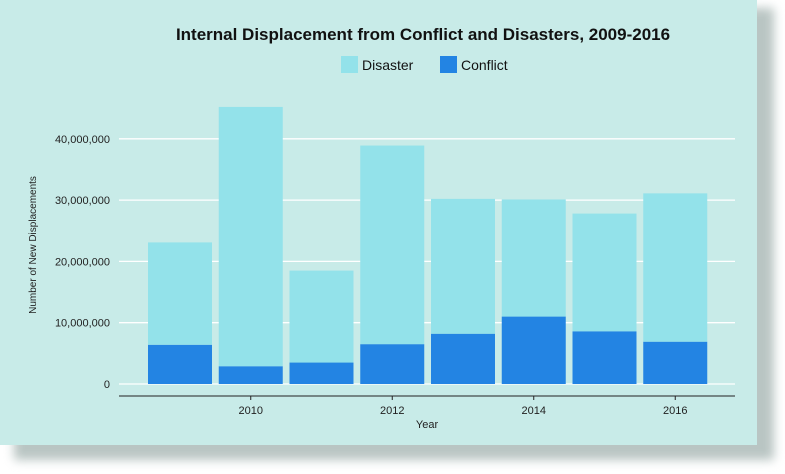  What do you see at coordinates (180, 364) in the screenshot?
I see `bar-conflict-2009` at bounding box center [180, 364].